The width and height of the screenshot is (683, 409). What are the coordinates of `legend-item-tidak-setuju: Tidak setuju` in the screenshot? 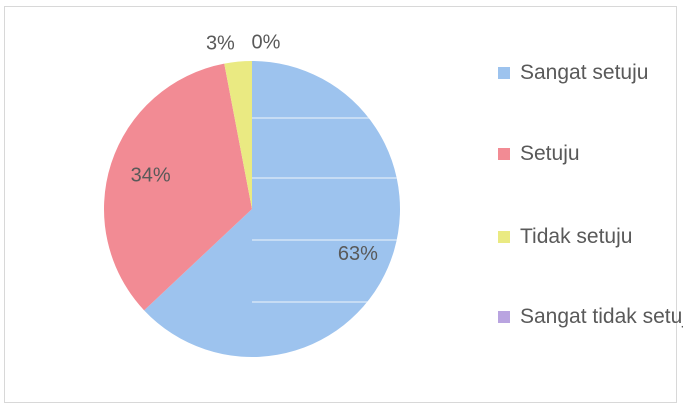 It's located at (565, 236).